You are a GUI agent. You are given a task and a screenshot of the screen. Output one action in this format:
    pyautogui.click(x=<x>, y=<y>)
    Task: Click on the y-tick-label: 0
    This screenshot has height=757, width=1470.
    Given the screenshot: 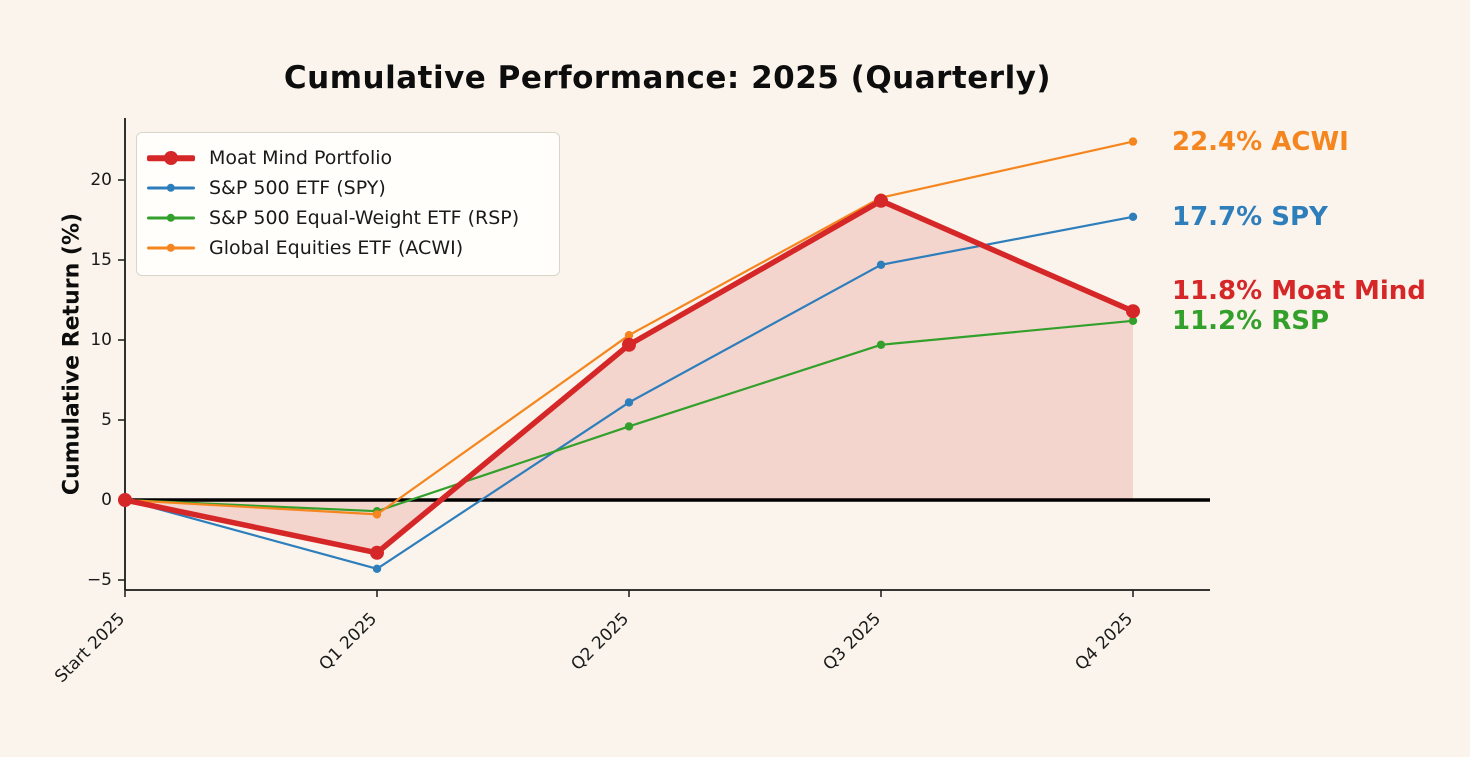 What is the action you would take?
    pyautogui.click(x=106, y=500)
    